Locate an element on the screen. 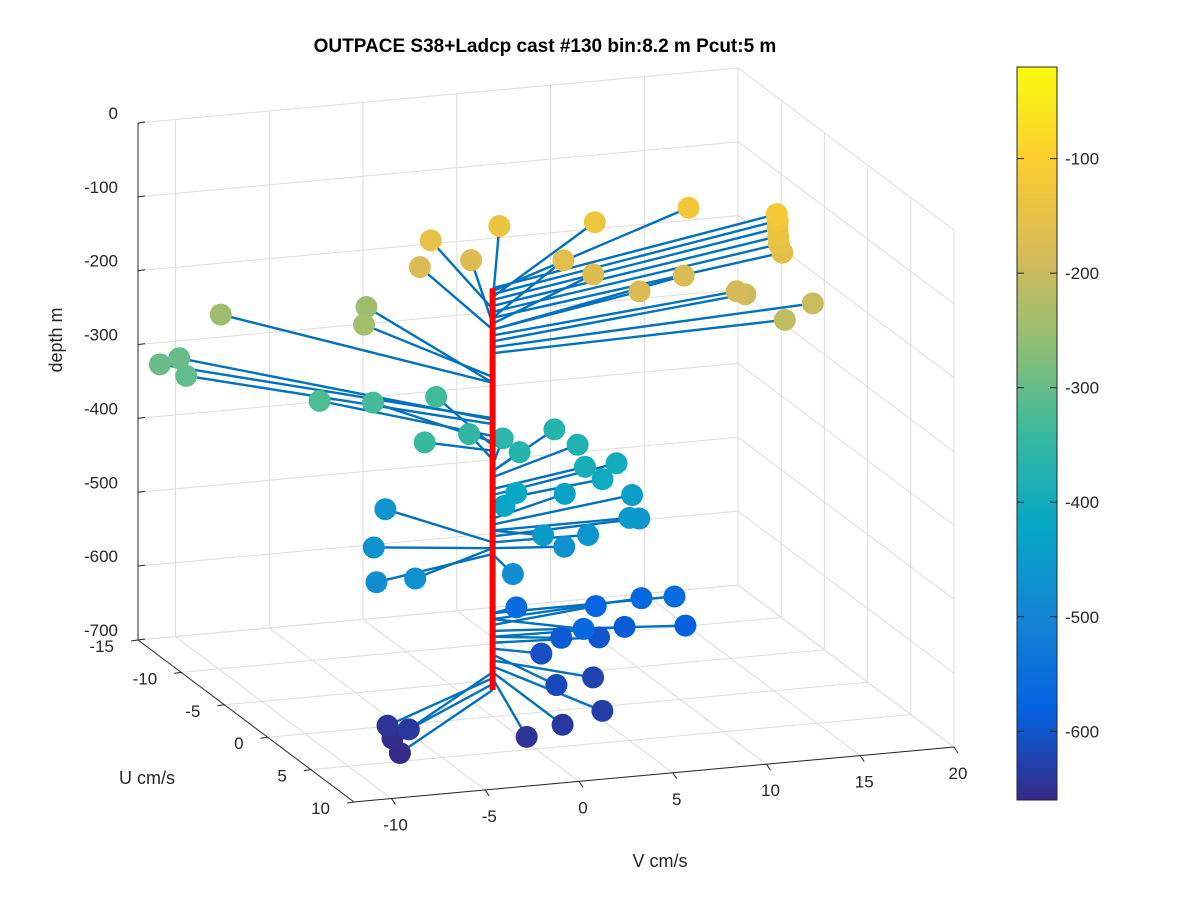  colorbar-tick-label: -400 is located at coordinates (1082, 502).